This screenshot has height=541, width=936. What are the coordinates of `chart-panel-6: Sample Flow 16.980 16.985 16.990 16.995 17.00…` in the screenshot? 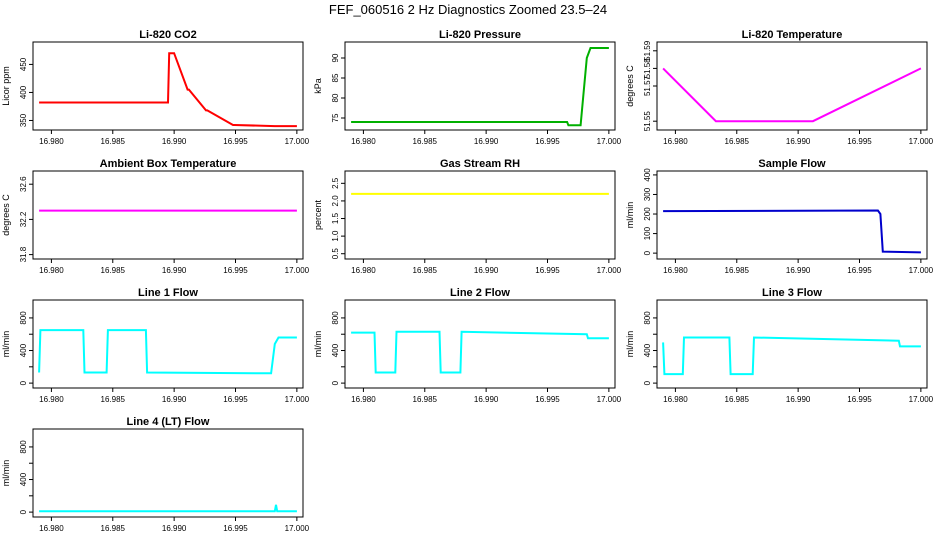 It's located at (779, 216).